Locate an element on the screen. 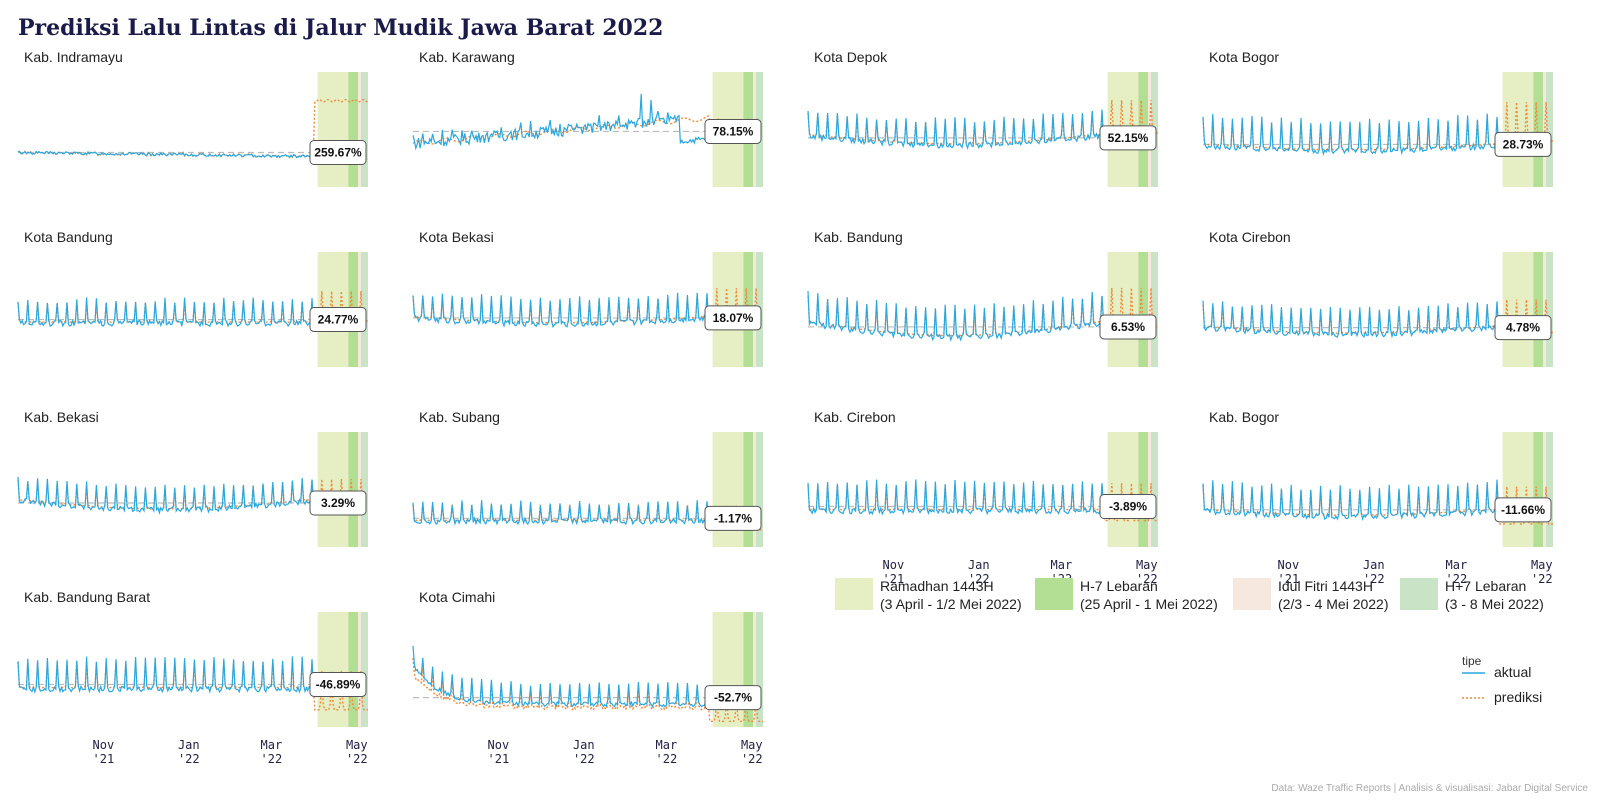 This screenshot has height=800, width=1600. period-legend-label: Idul Fitri 1443H is located at coordinates (1325, 586).